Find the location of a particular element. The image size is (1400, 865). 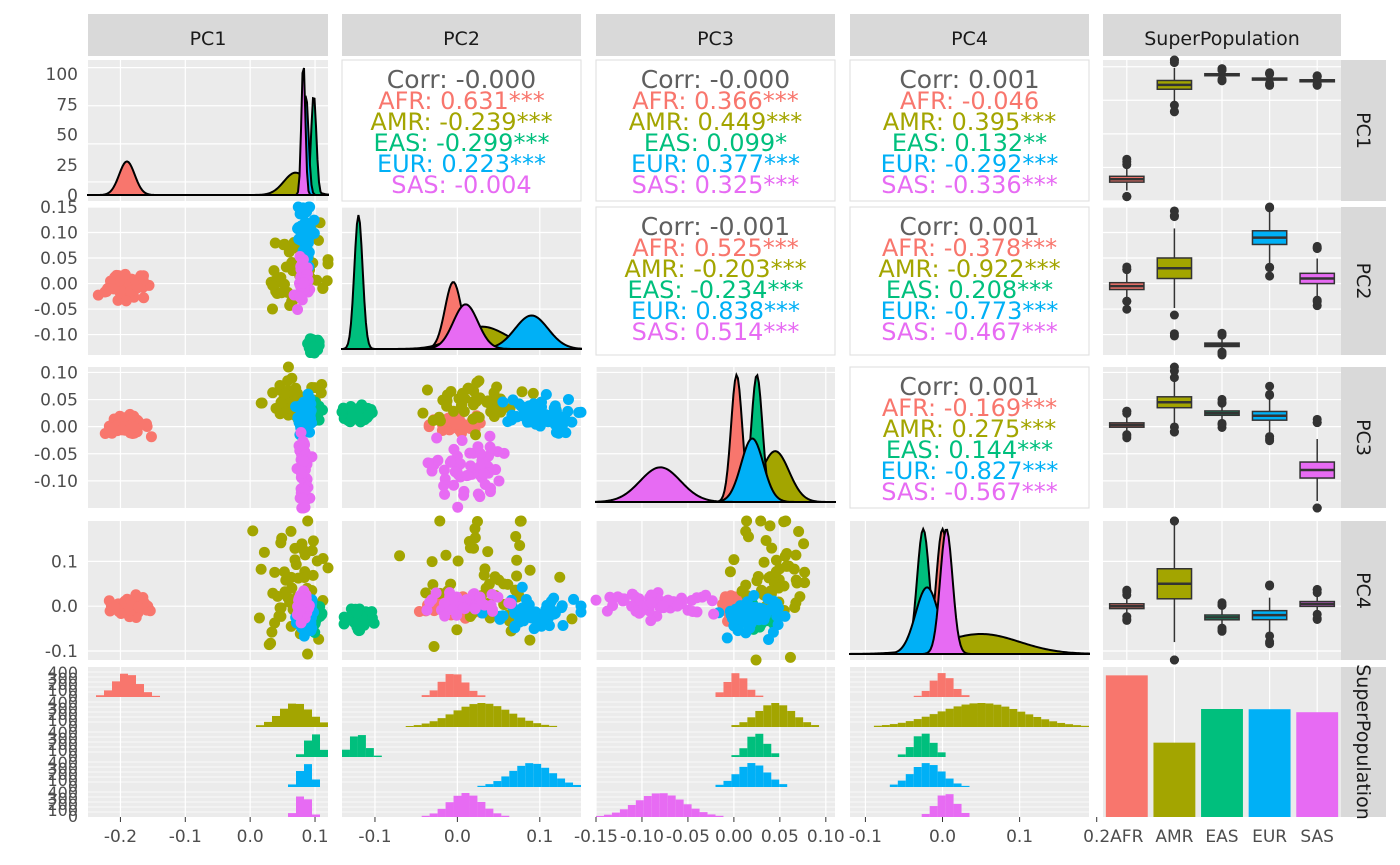

correlation-overall: Corr: 0.001 is located at coordinates (969, 386).